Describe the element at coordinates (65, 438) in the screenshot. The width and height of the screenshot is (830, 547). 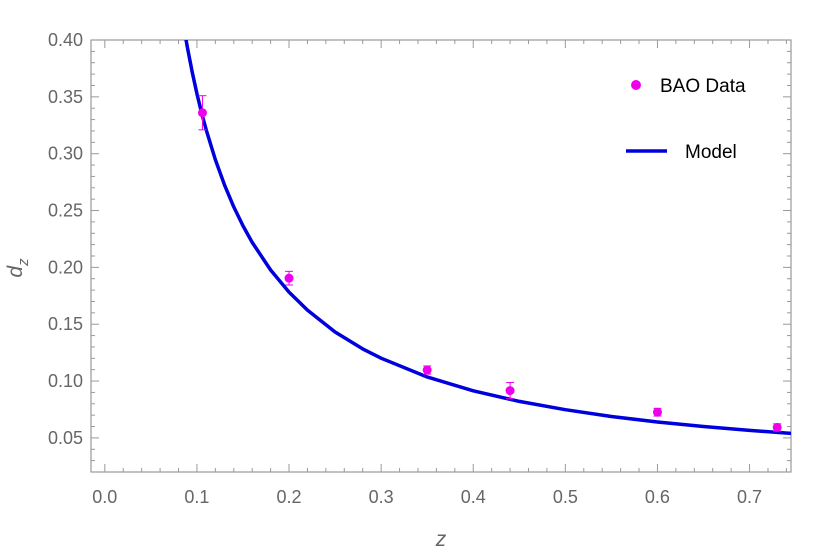
I see `y-tick-label: 0.05` at that location.